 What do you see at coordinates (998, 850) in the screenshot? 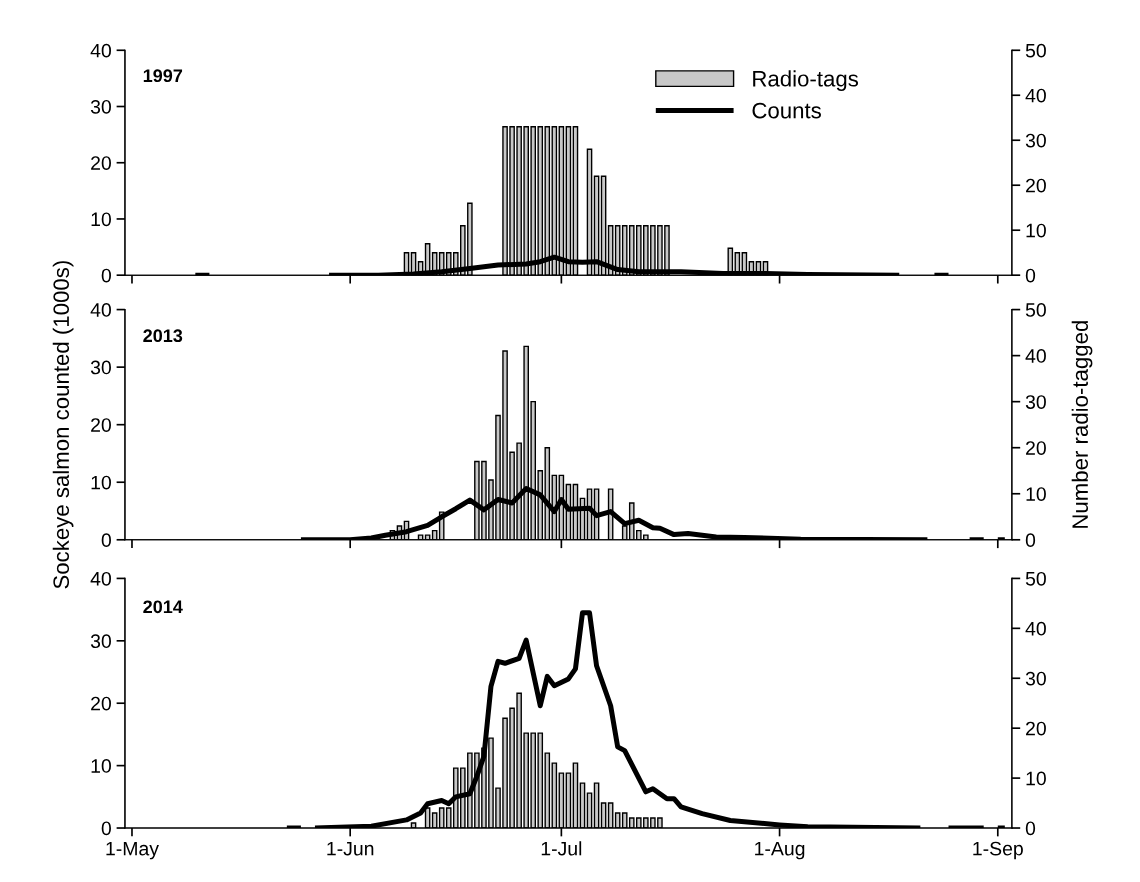
I see `x-tick-label: 1-Sep` at bounding box center [998, 850].